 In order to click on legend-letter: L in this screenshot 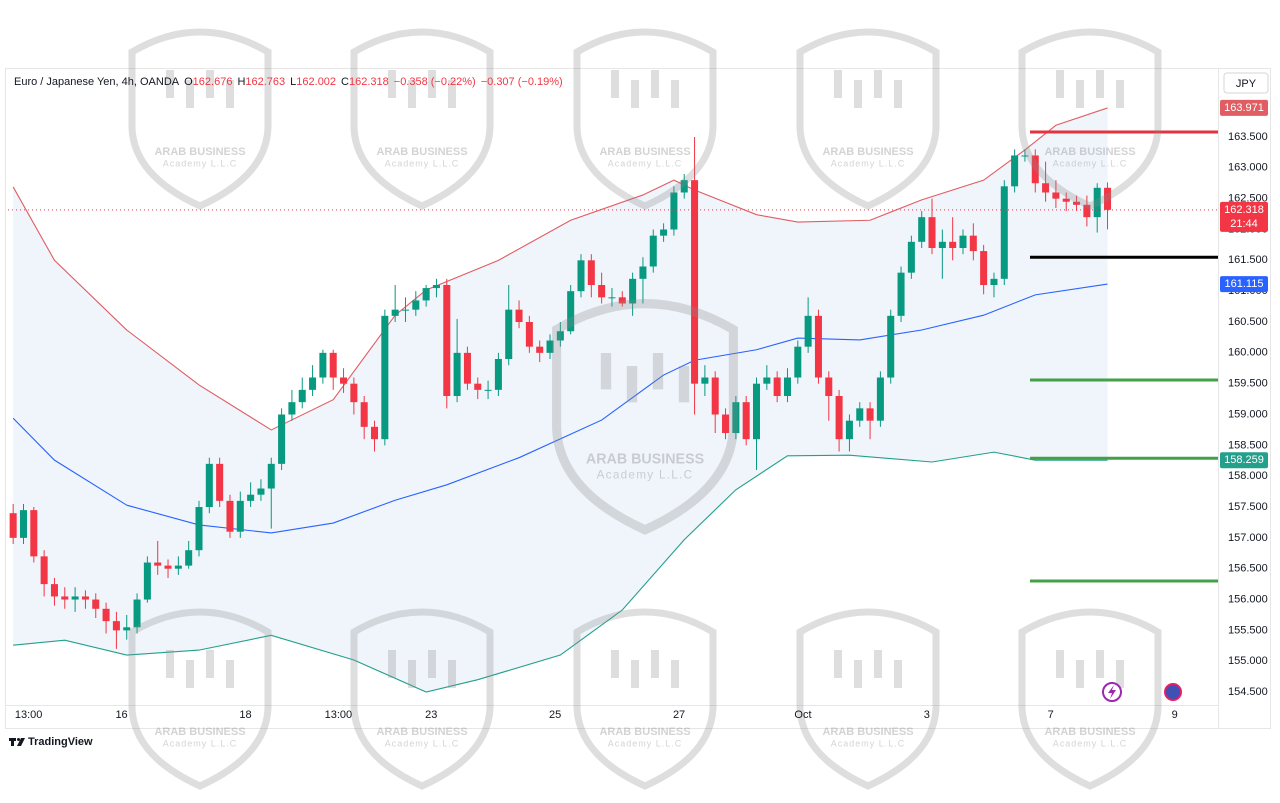, I will do `click(293, 82)`.